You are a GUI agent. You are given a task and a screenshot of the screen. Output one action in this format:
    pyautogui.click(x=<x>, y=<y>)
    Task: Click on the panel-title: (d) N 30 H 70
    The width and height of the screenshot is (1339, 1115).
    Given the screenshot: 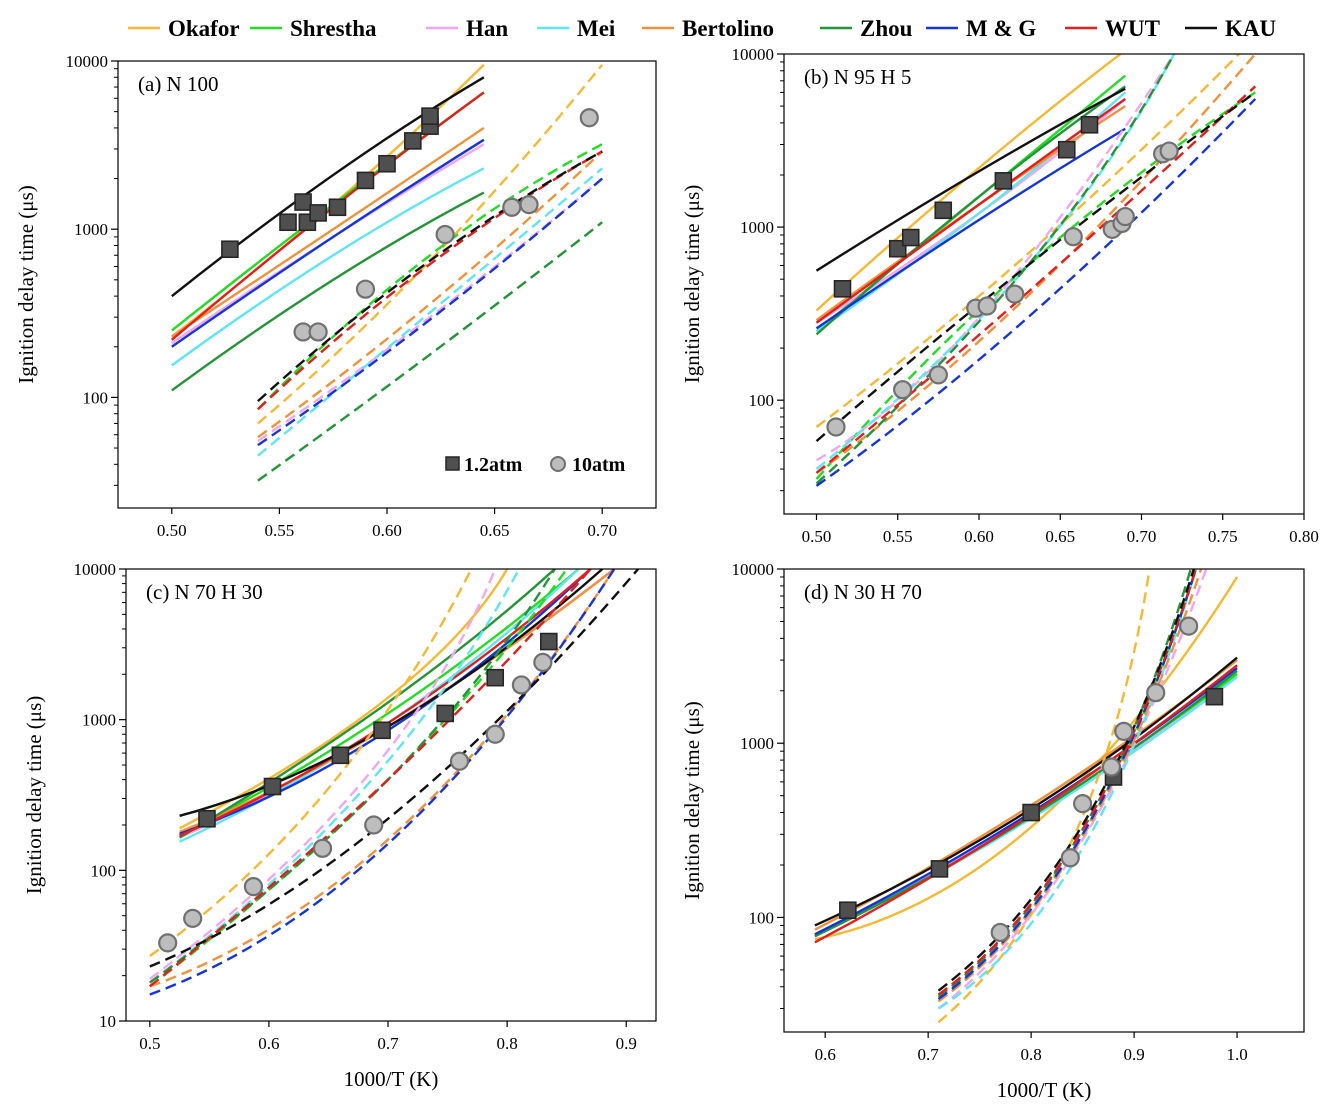 What is the action you would take?
    pyautogui.click(x=863, y=592)
    